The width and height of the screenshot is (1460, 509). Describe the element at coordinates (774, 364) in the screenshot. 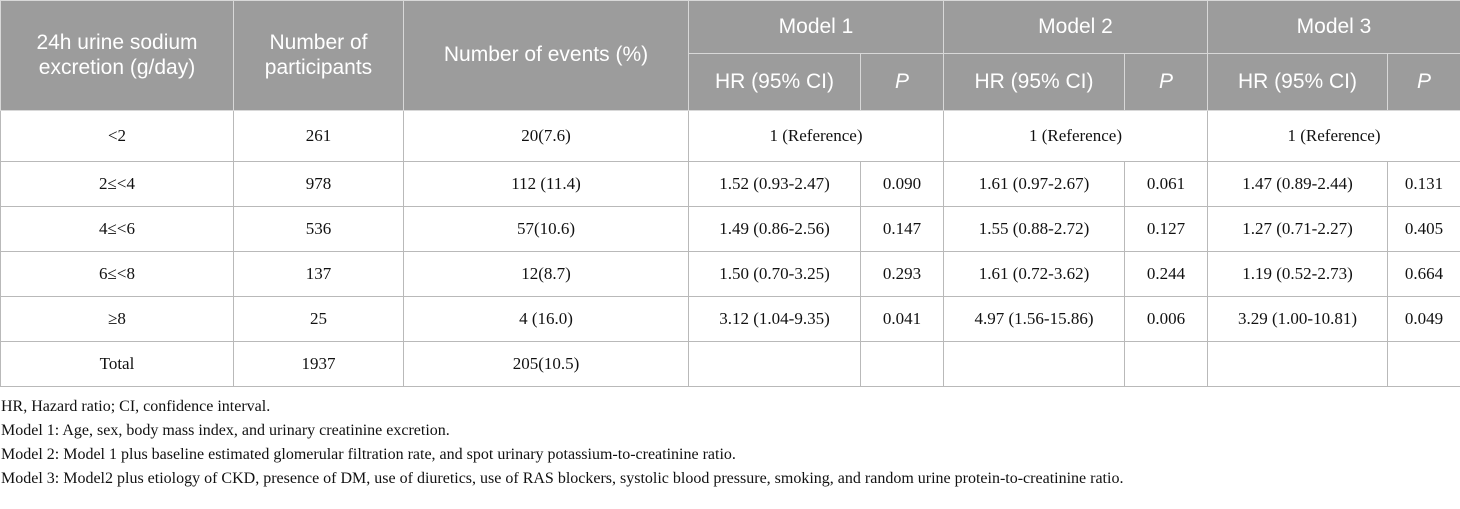

I see `cell-m1-hr` at that location.